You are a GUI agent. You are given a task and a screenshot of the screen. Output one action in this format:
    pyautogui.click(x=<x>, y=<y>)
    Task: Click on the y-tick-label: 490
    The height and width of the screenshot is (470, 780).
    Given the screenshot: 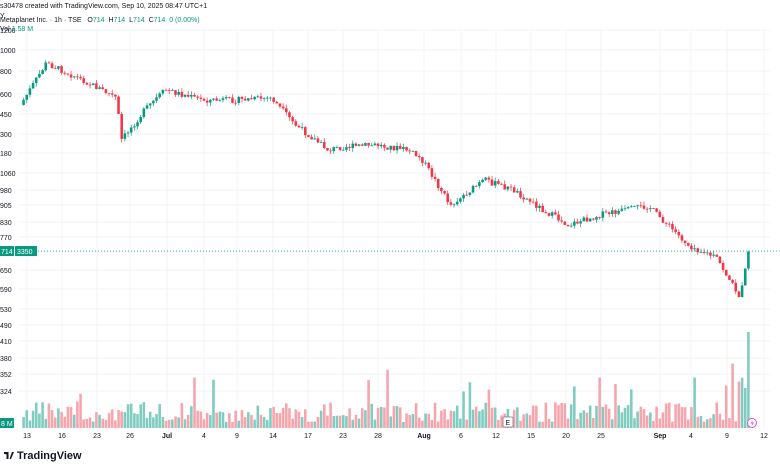 What is the action you would take?
    pyautogui.click(x=6, y=326)
    